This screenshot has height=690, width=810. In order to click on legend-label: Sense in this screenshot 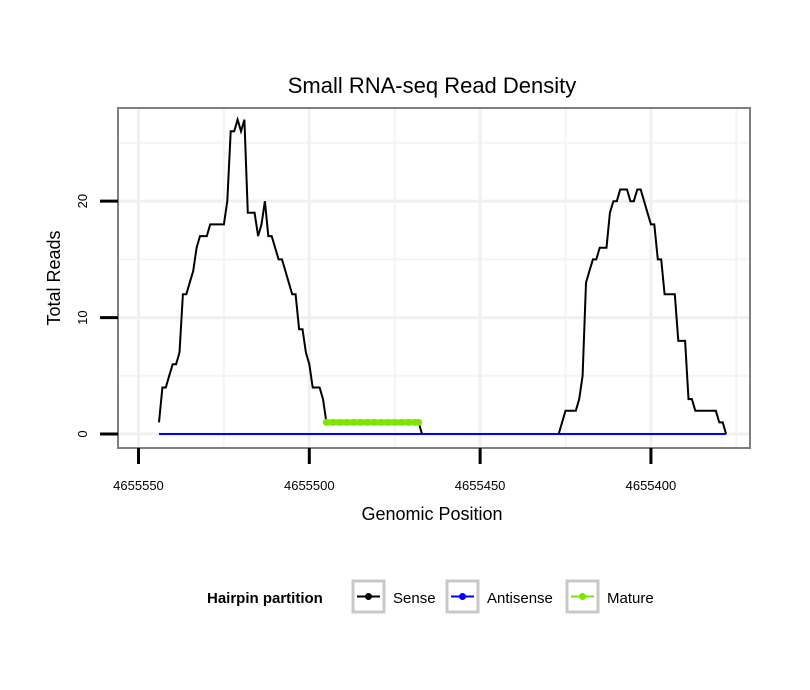, I will do `click(414, 598)`.